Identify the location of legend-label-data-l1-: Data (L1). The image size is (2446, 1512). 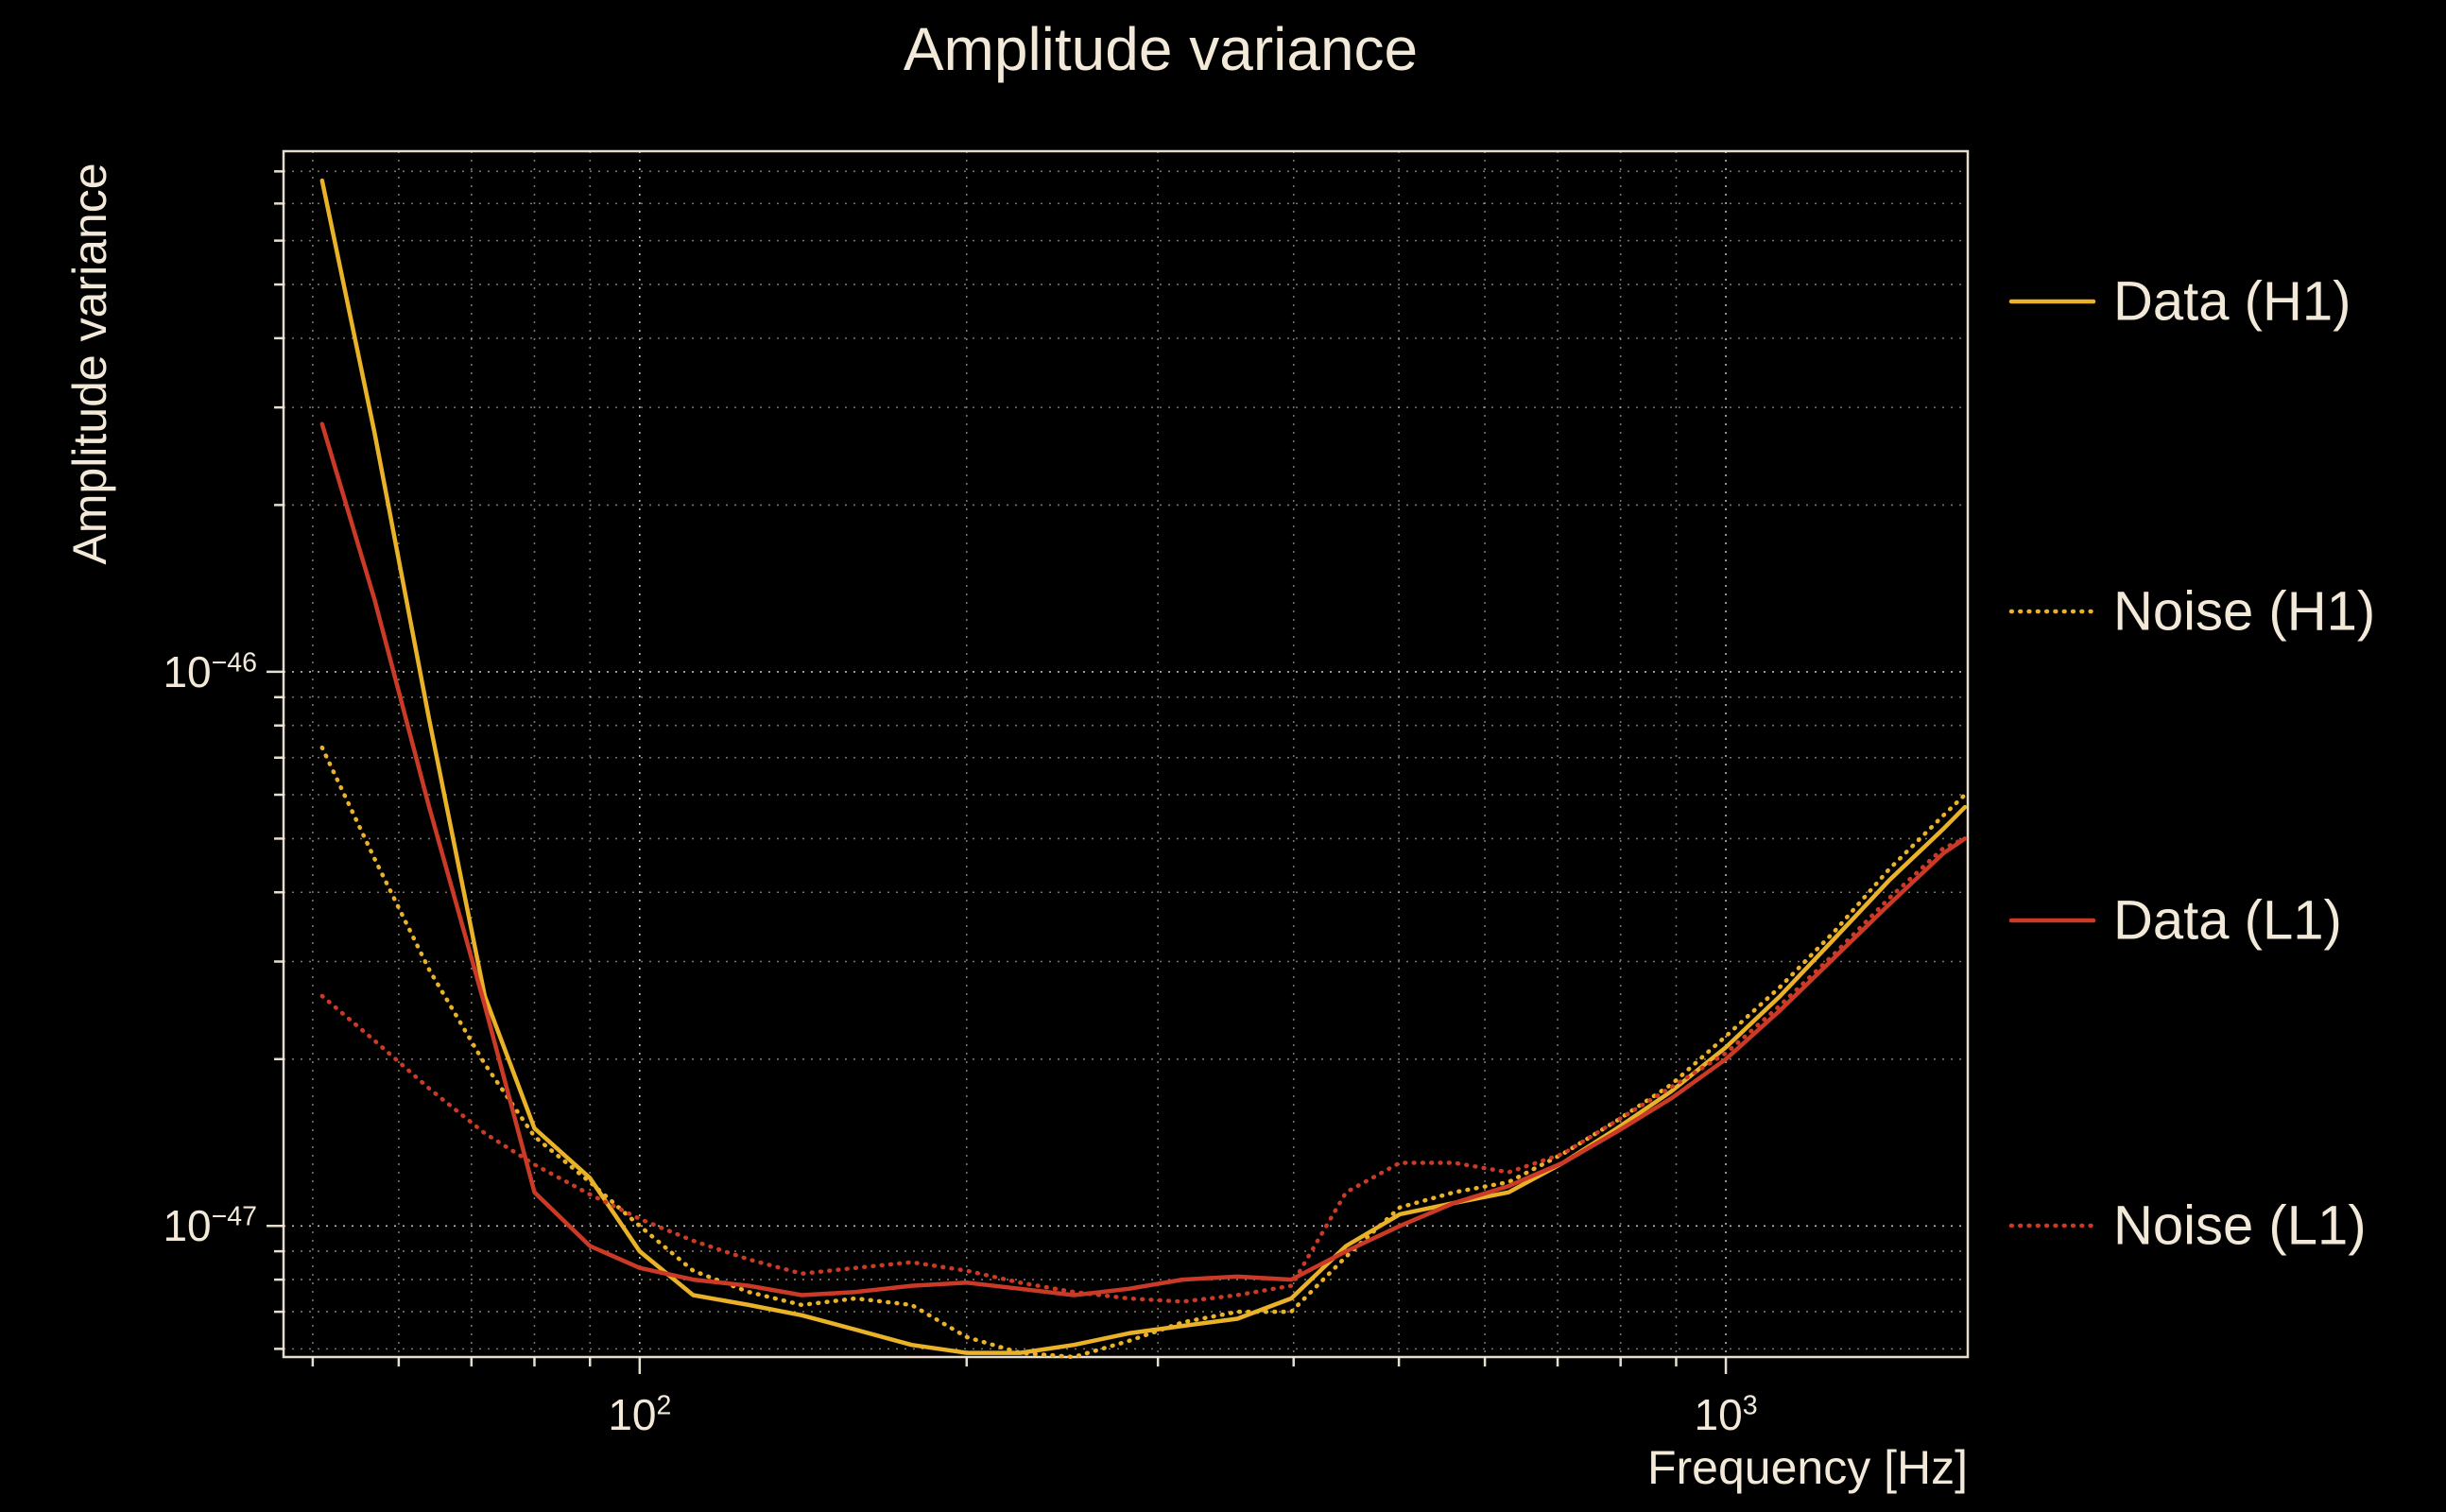
(2227, 920).